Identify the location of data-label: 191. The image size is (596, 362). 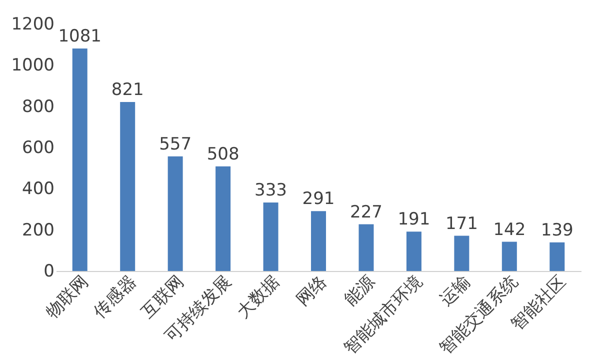
(414, 220).